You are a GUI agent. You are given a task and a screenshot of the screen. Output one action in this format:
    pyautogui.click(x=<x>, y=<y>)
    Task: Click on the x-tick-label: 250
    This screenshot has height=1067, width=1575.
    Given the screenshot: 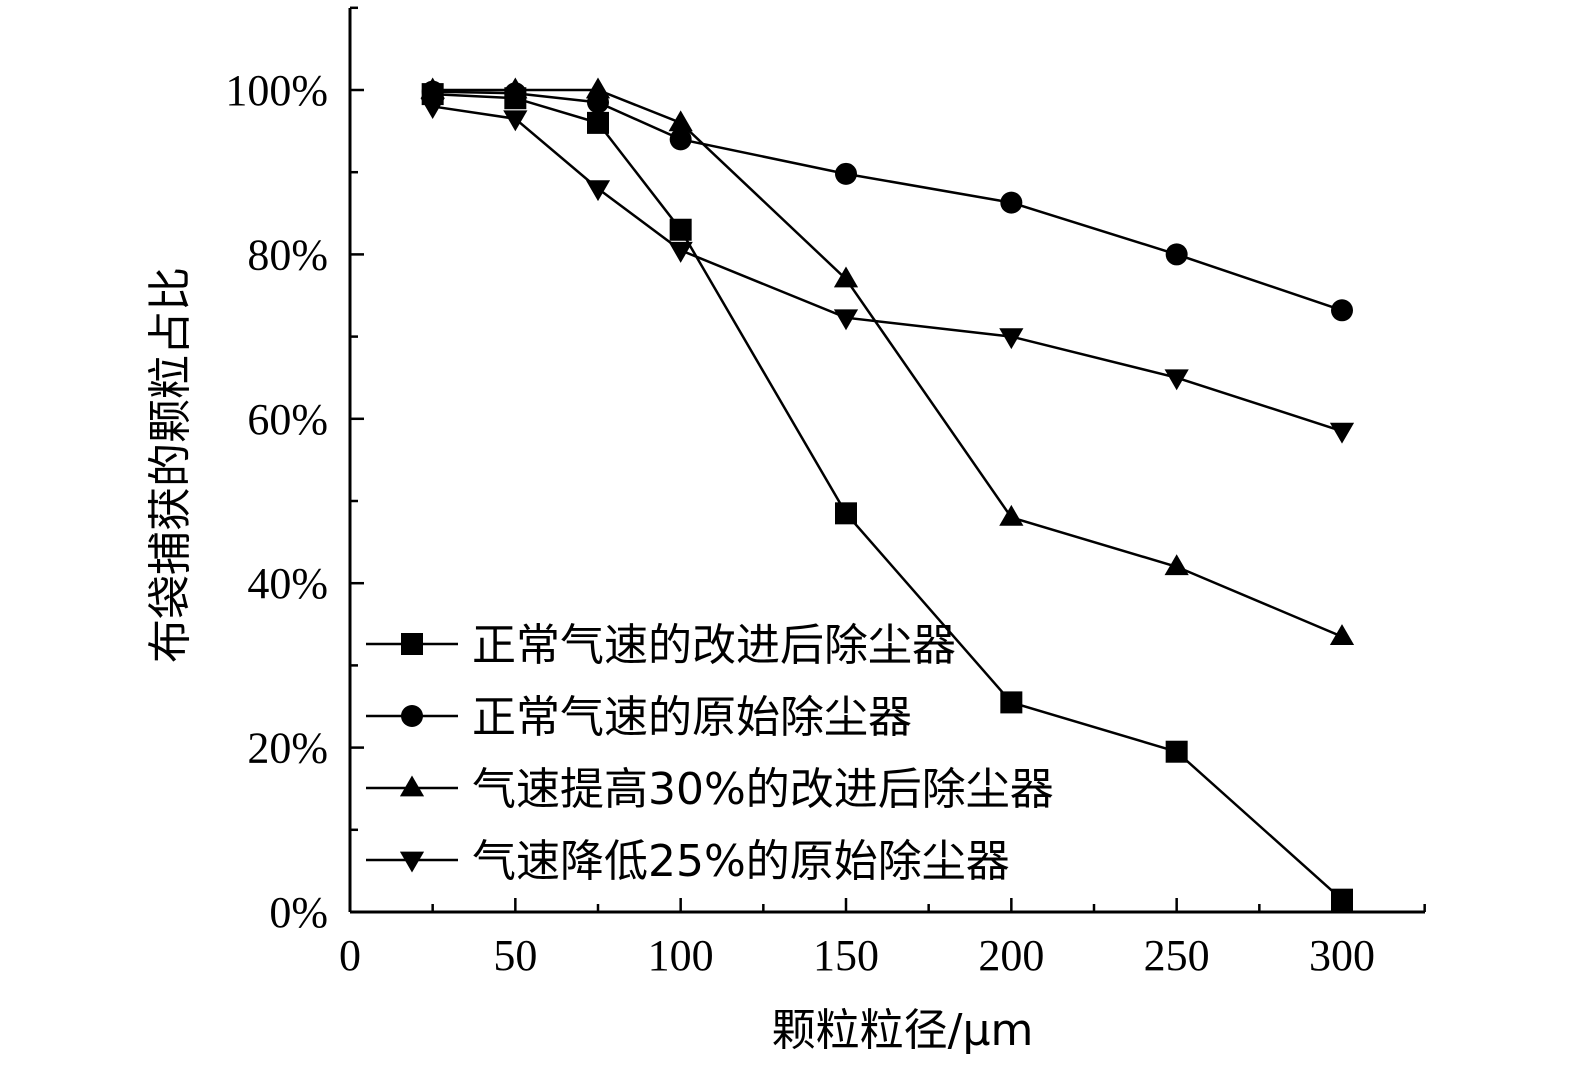 What is the action you would take?
    pyautogui.click(x=1177, y=955)
    